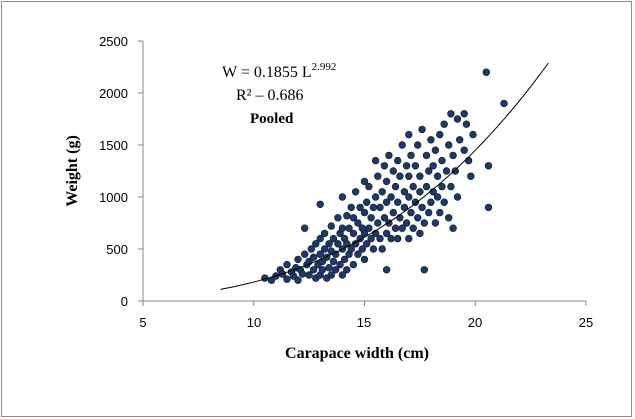  Describe the element at coordinates (113, 41) in the screenshot. I see `y-tick-label: 2500` at that location.